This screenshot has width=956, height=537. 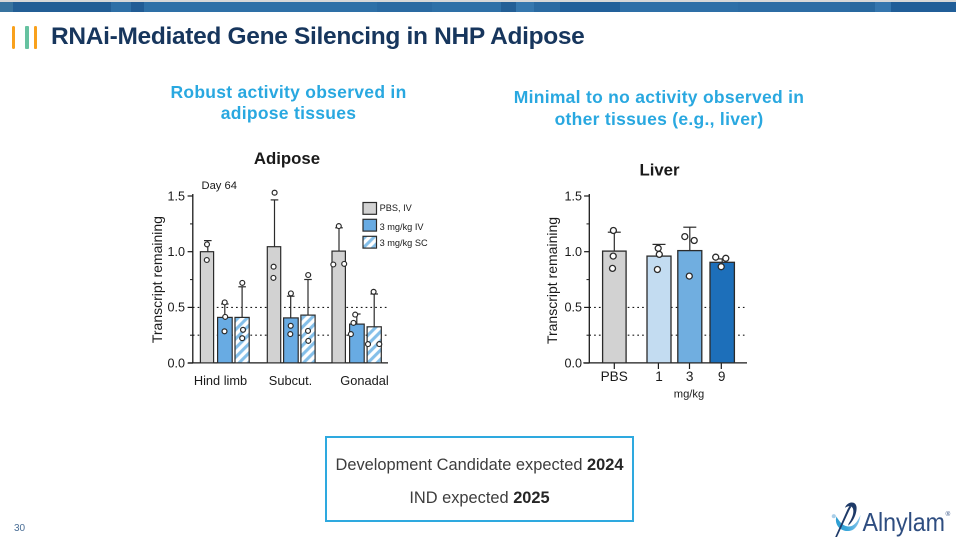 I want to click on svg-text: Day 64, so click(x=219, y=186).